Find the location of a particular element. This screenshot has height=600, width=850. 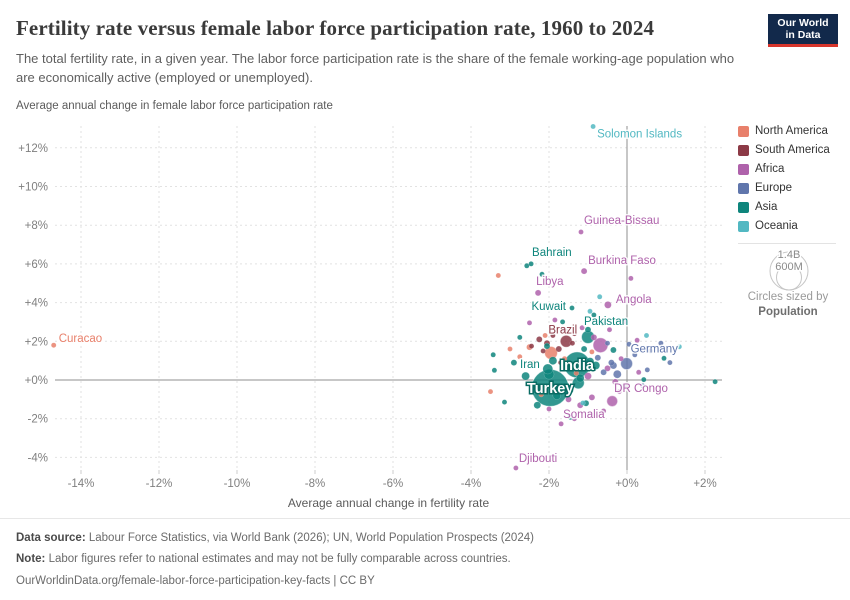

legend-item-europe: Europe is located at coordinates (790, 188).